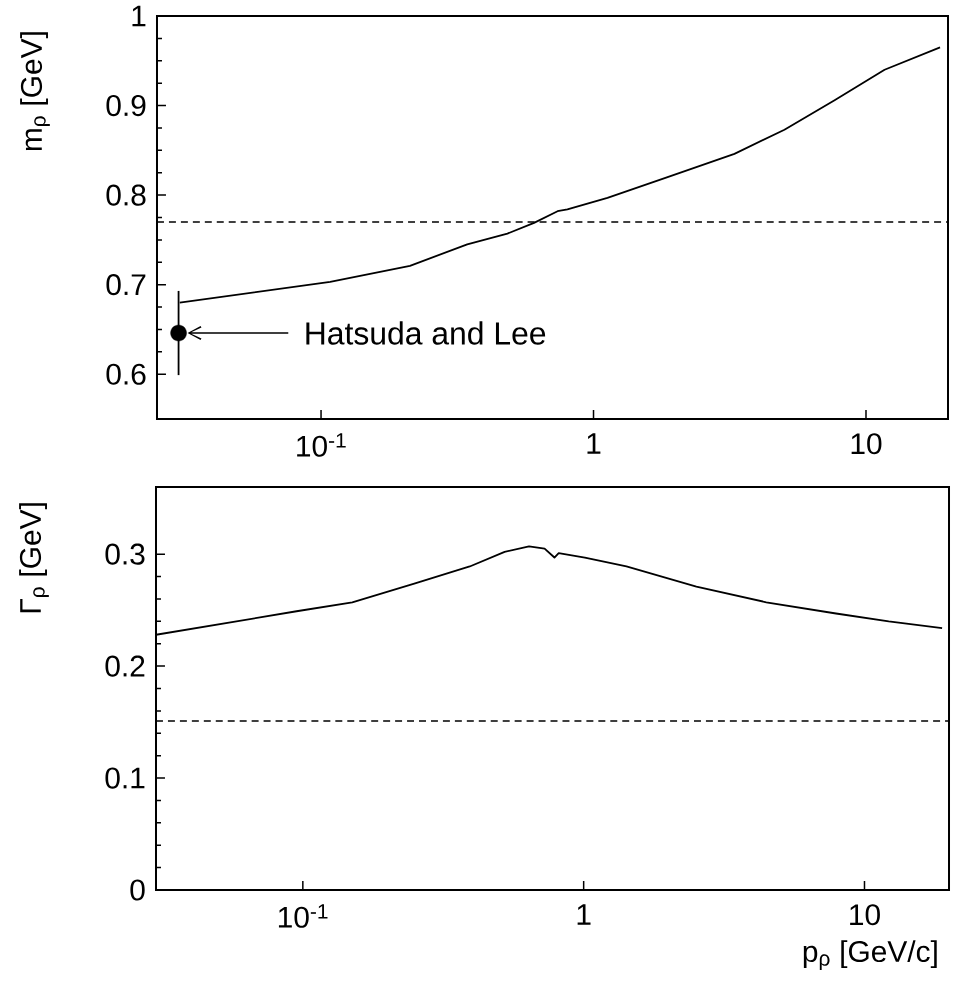 This screenshot has height=1007, width=955. What do you see at coordinates (126, 374) in the screenshot?
I see `y-tick-label: 0.6` at bounding box center [126, 374].